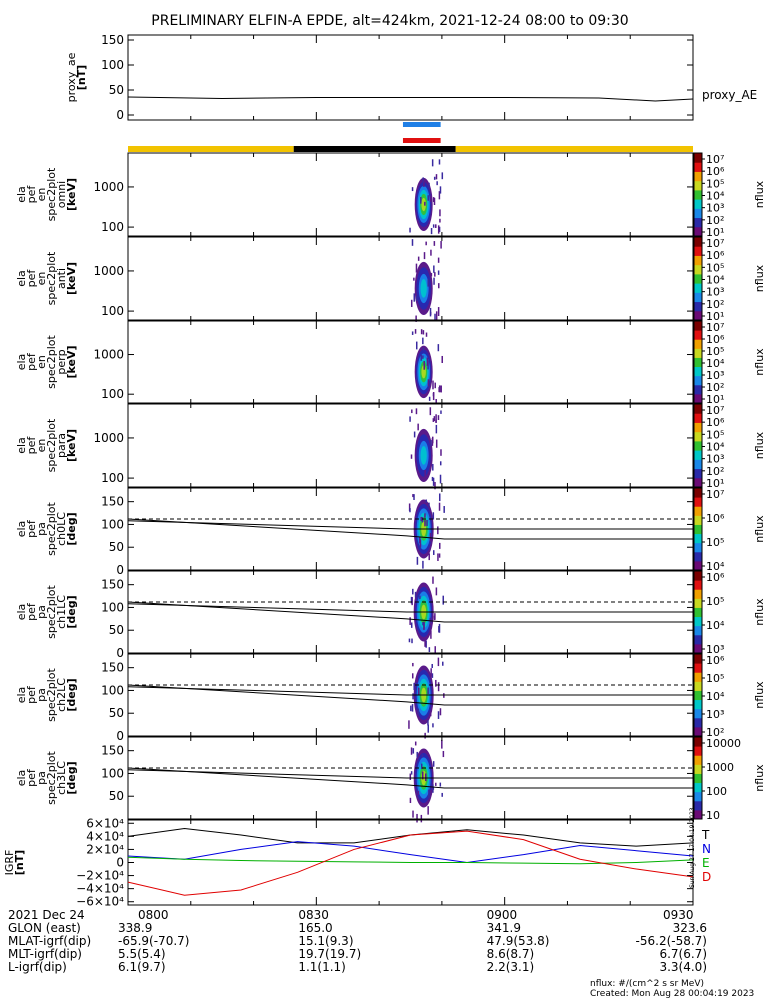  I want to click on en-omni-tick-label: 1000, so click(108, 187).